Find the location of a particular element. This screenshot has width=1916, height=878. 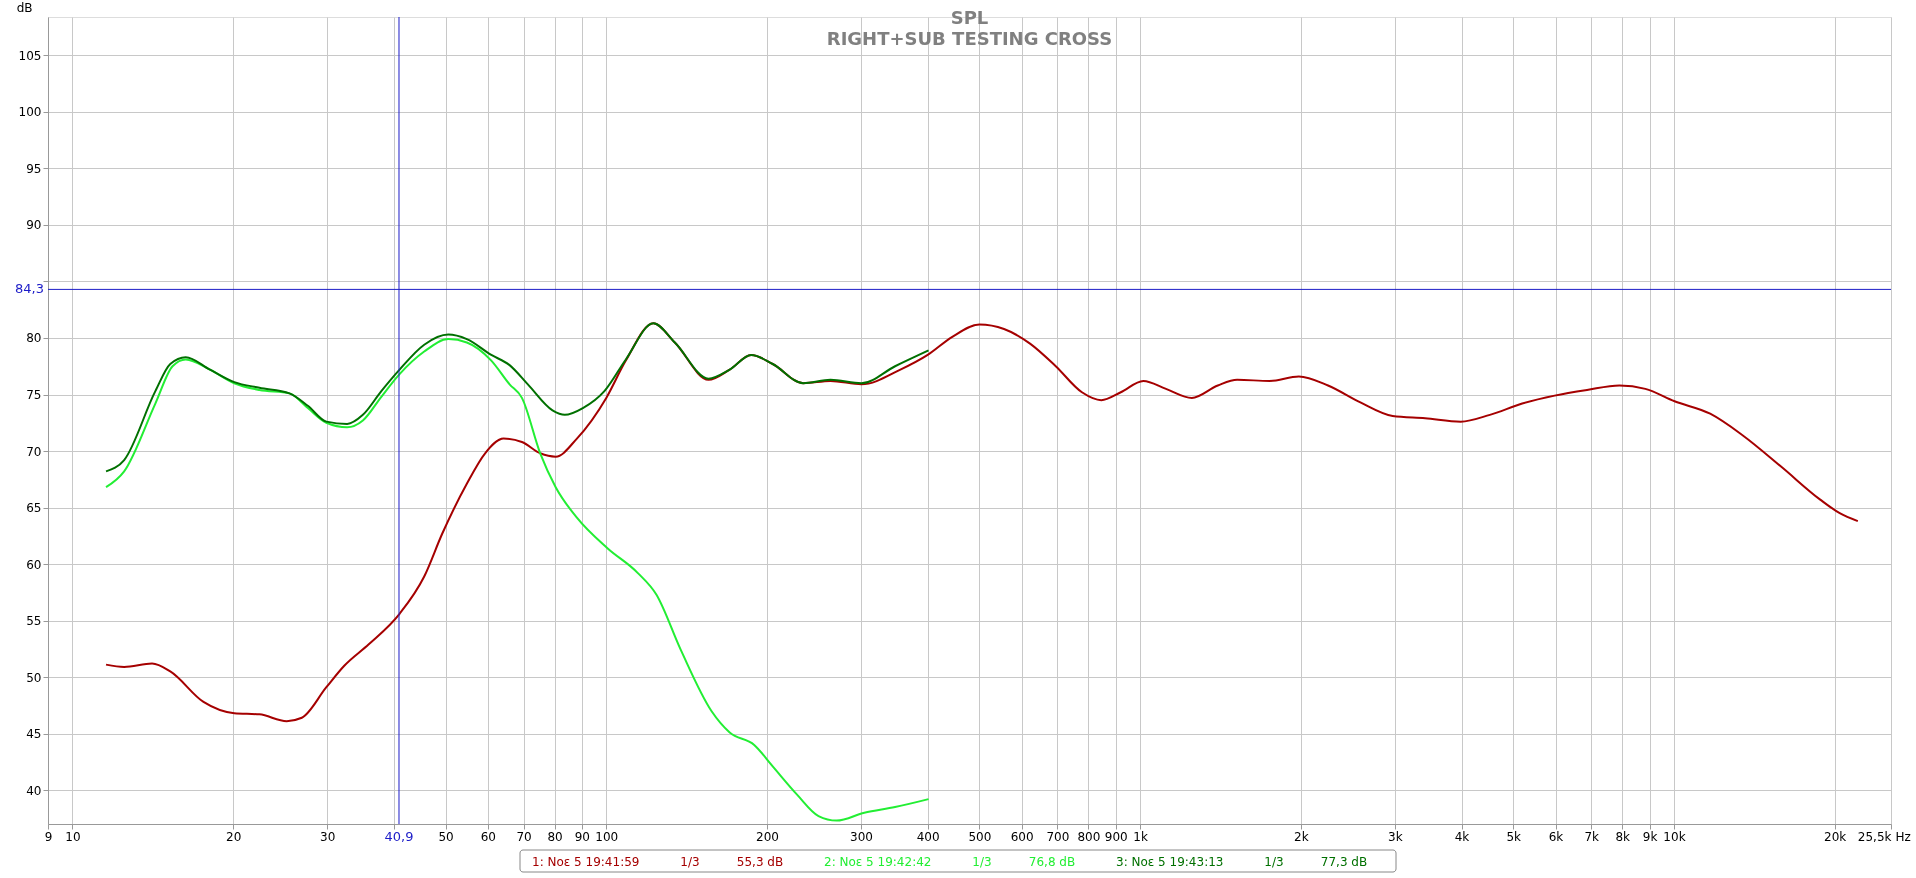

x-tick-label: 60 is located at coordinates (488, 836).